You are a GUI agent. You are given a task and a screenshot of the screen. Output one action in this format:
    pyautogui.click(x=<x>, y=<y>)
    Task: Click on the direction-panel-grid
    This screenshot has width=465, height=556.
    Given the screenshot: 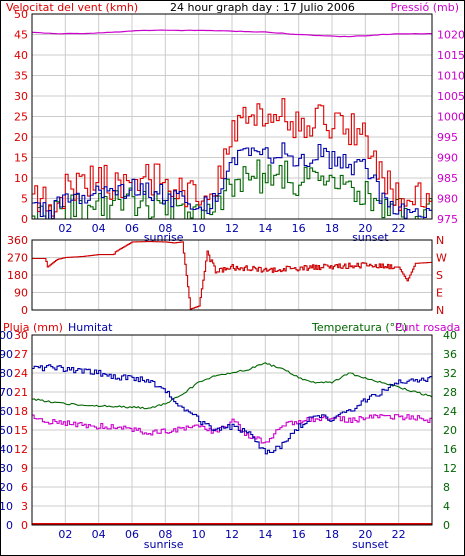 What is the action you would take?
    pyautogui.click(x=232, y=275)
    